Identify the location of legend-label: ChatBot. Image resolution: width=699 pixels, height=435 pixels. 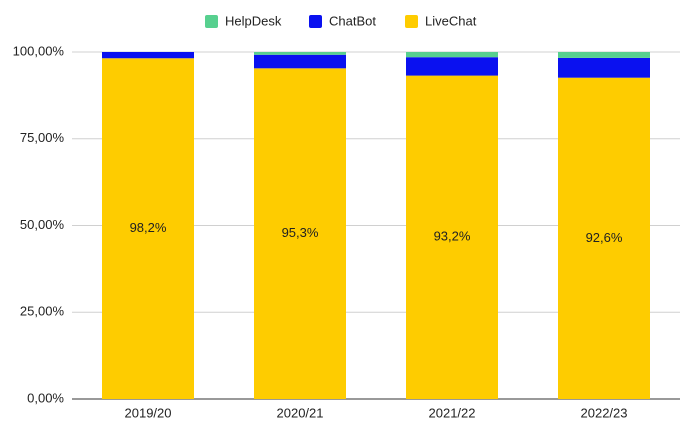
(352, 20).